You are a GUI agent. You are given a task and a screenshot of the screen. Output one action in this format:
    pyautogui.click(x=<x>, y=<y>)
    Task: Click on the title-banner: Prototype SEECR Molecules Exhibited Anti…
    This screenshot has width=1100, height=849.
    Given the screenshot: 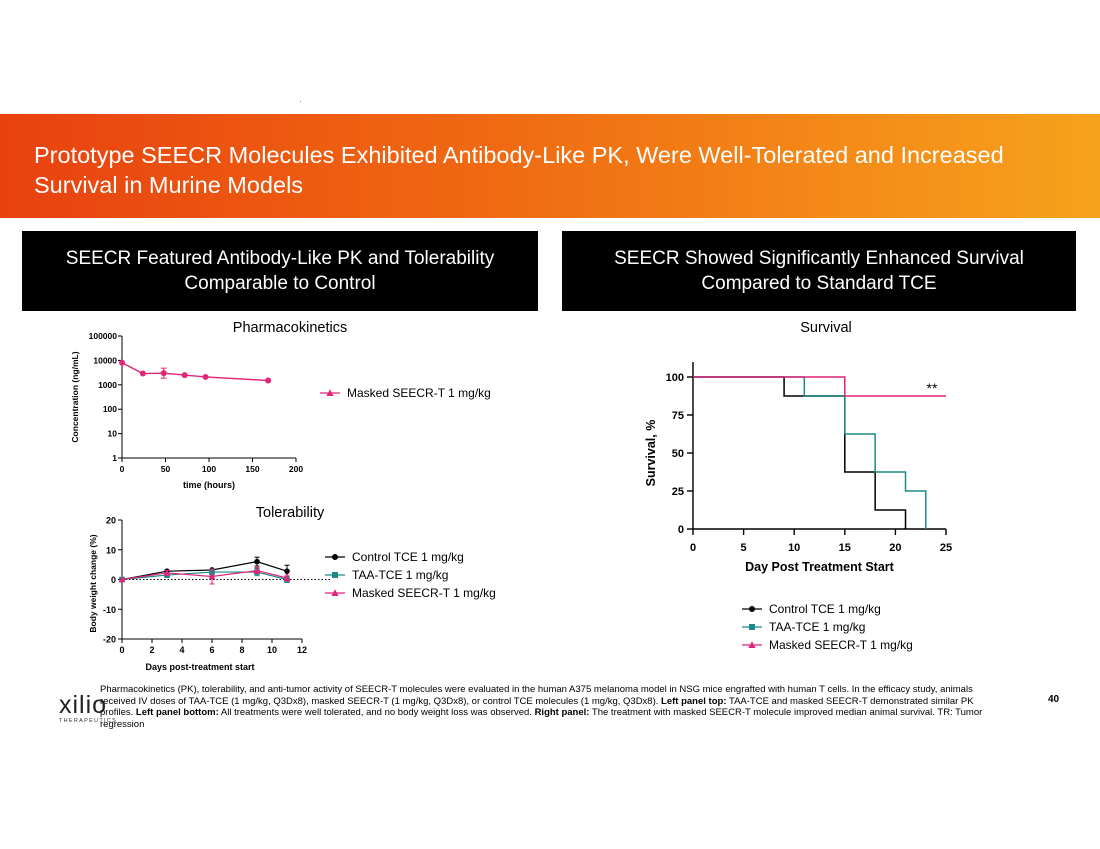 What is the action you would take?
    pyautogui.click(x=550, y=166)
    